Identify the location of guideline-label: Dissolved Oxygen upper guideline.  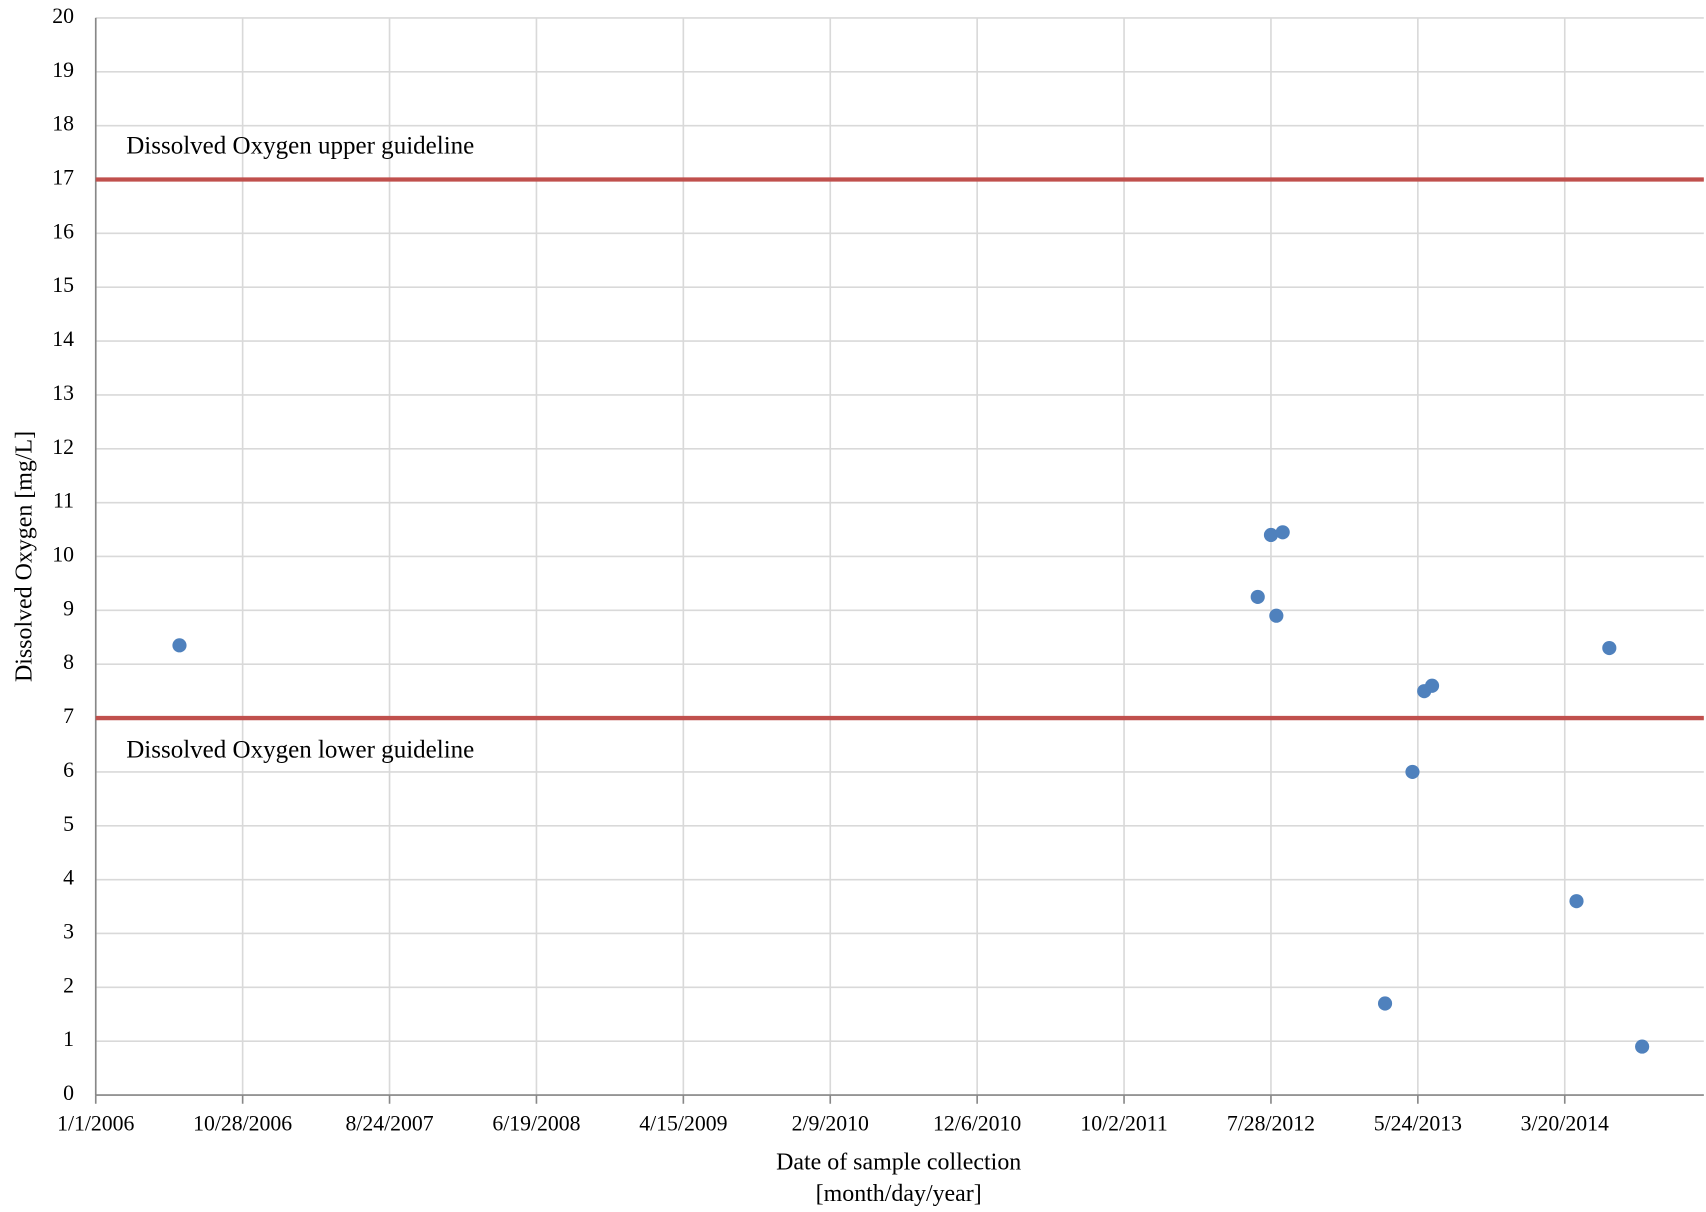
(300, 146).